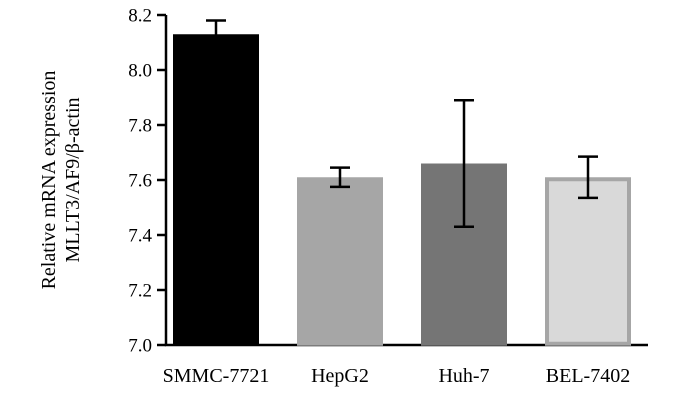 The width and height of the screenshot is (700, 400). What do you see at coordinates (463, 376) in the screenshot?
I see `category-label: Huh-7` at bounding box center [463, 376].